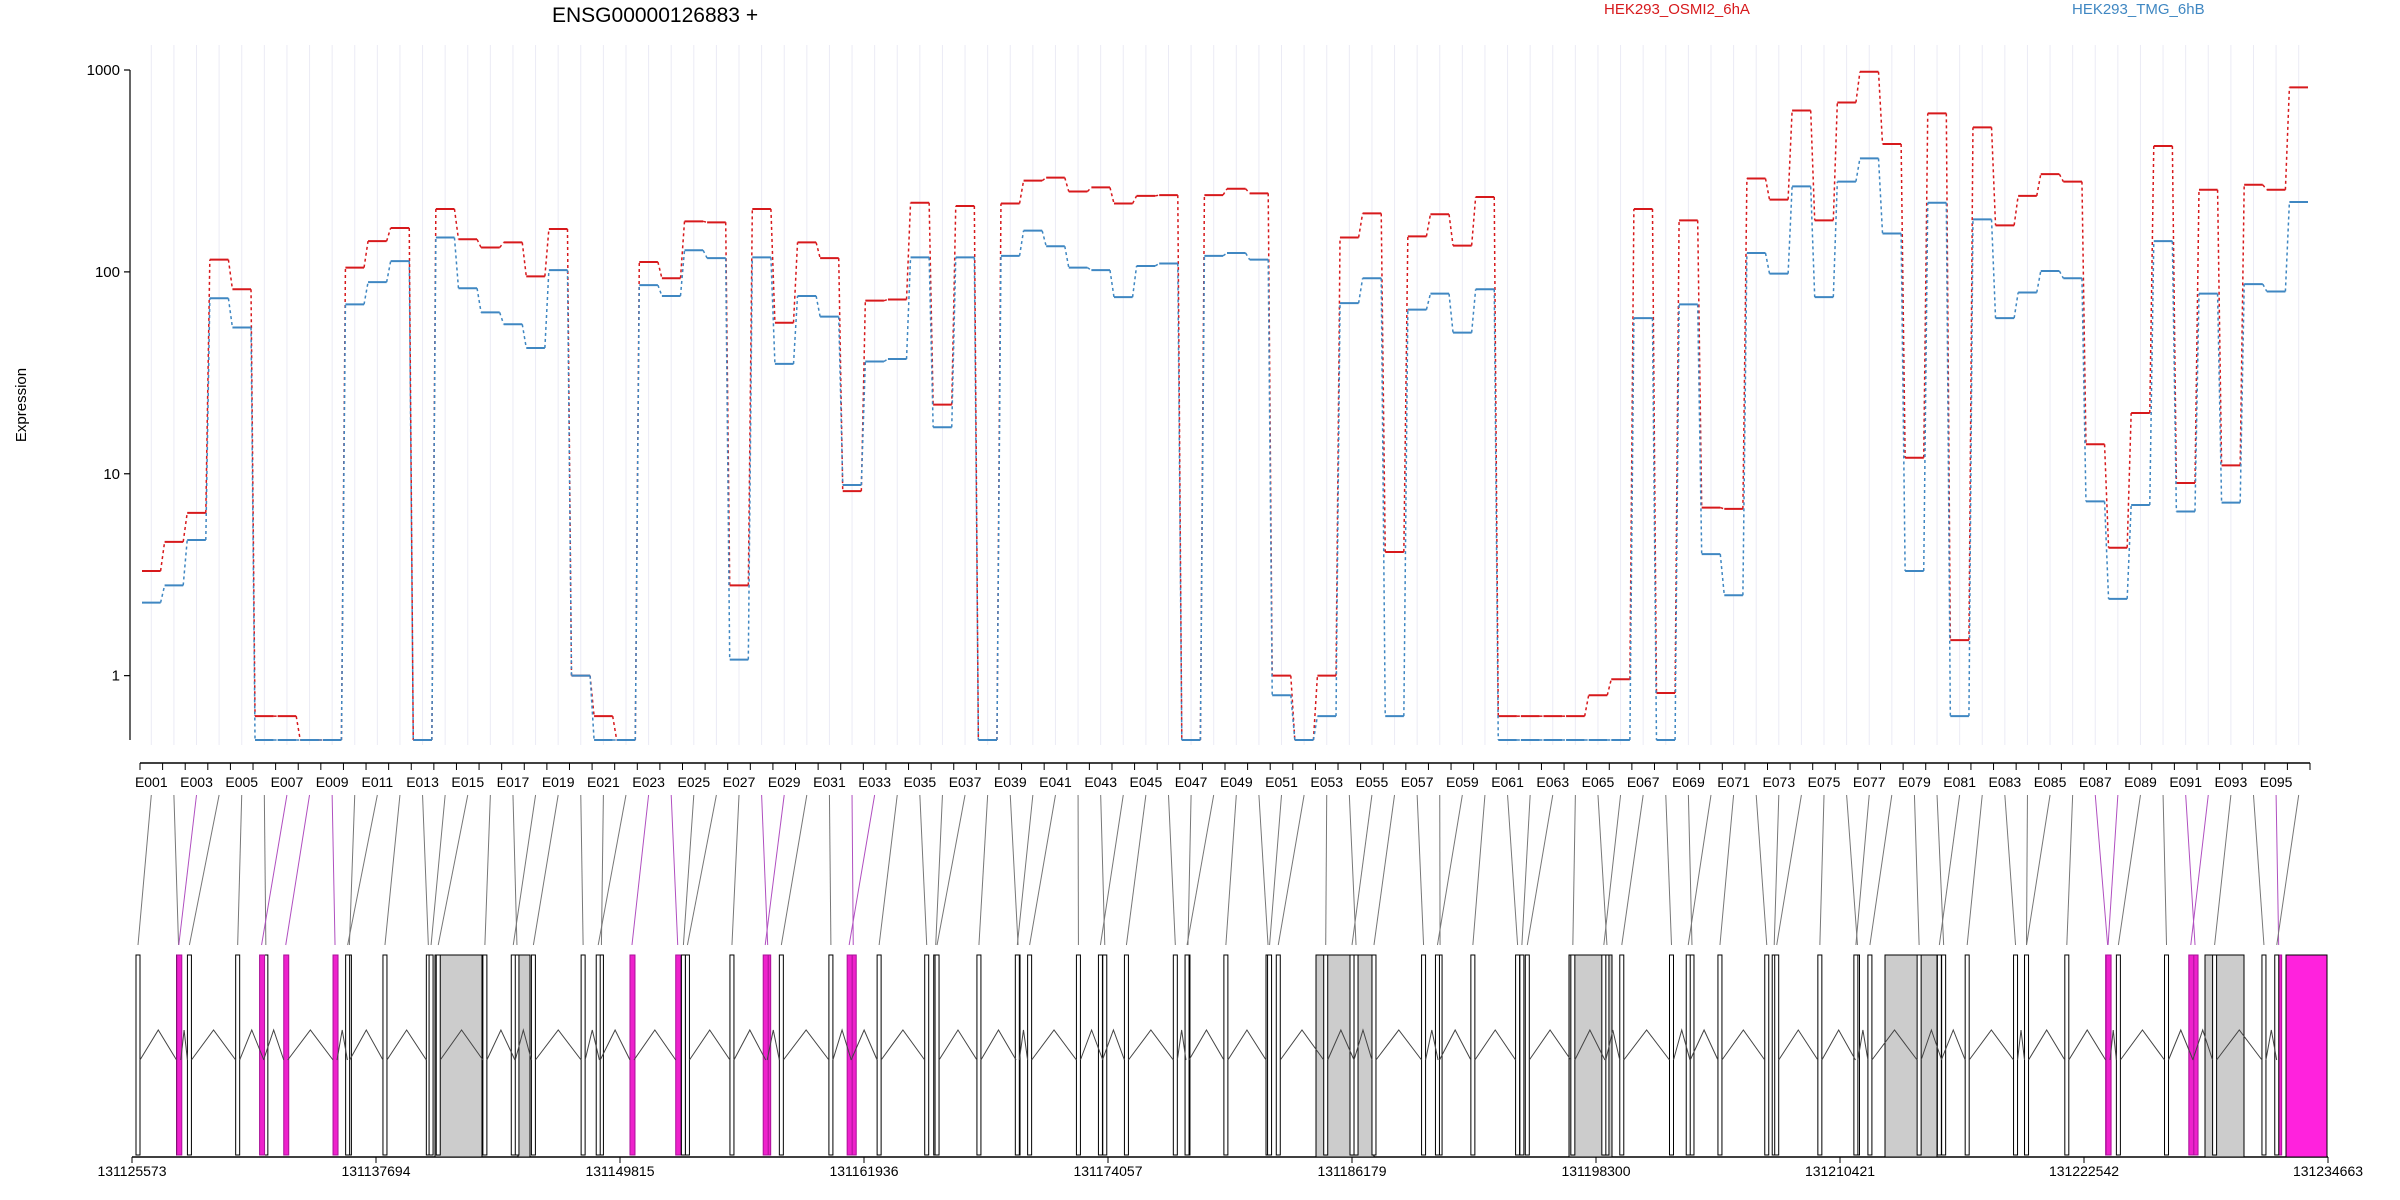  I want to click on coordinate-label: 131125573, so click(131, 1171).